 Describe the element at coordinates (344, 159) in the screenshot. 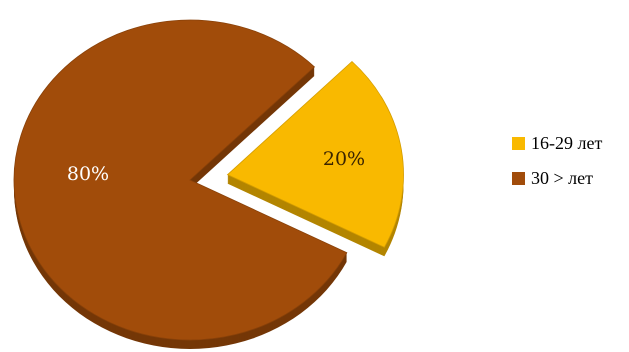

I see `slice-1-label: 20%` at that location.